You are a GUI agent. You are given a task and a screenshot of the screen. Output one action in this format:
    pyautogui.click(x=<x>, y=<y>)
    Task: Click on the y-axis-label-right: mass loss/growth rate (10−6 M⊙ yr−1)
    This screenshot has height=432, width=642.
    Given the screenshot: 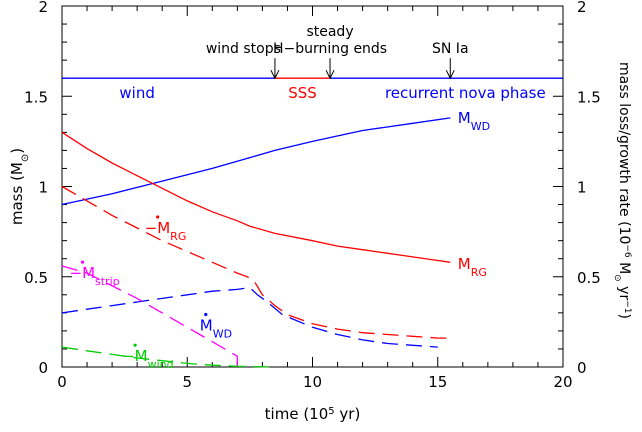 What is the action you would take?
    pyautogui.click(x=622, y=190)
    